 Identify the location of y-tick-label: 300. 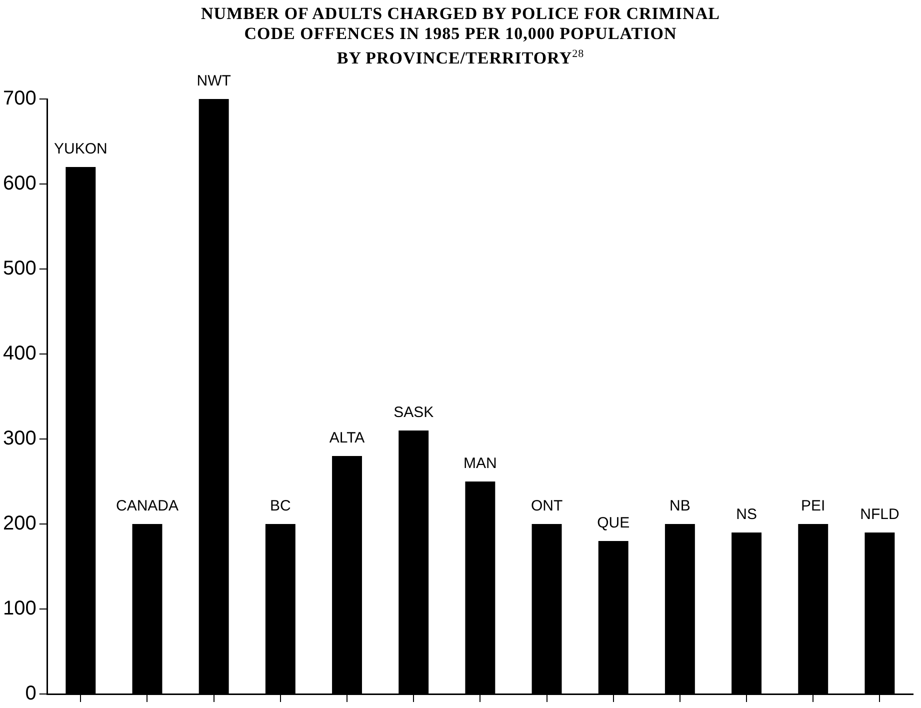
(19, 438).